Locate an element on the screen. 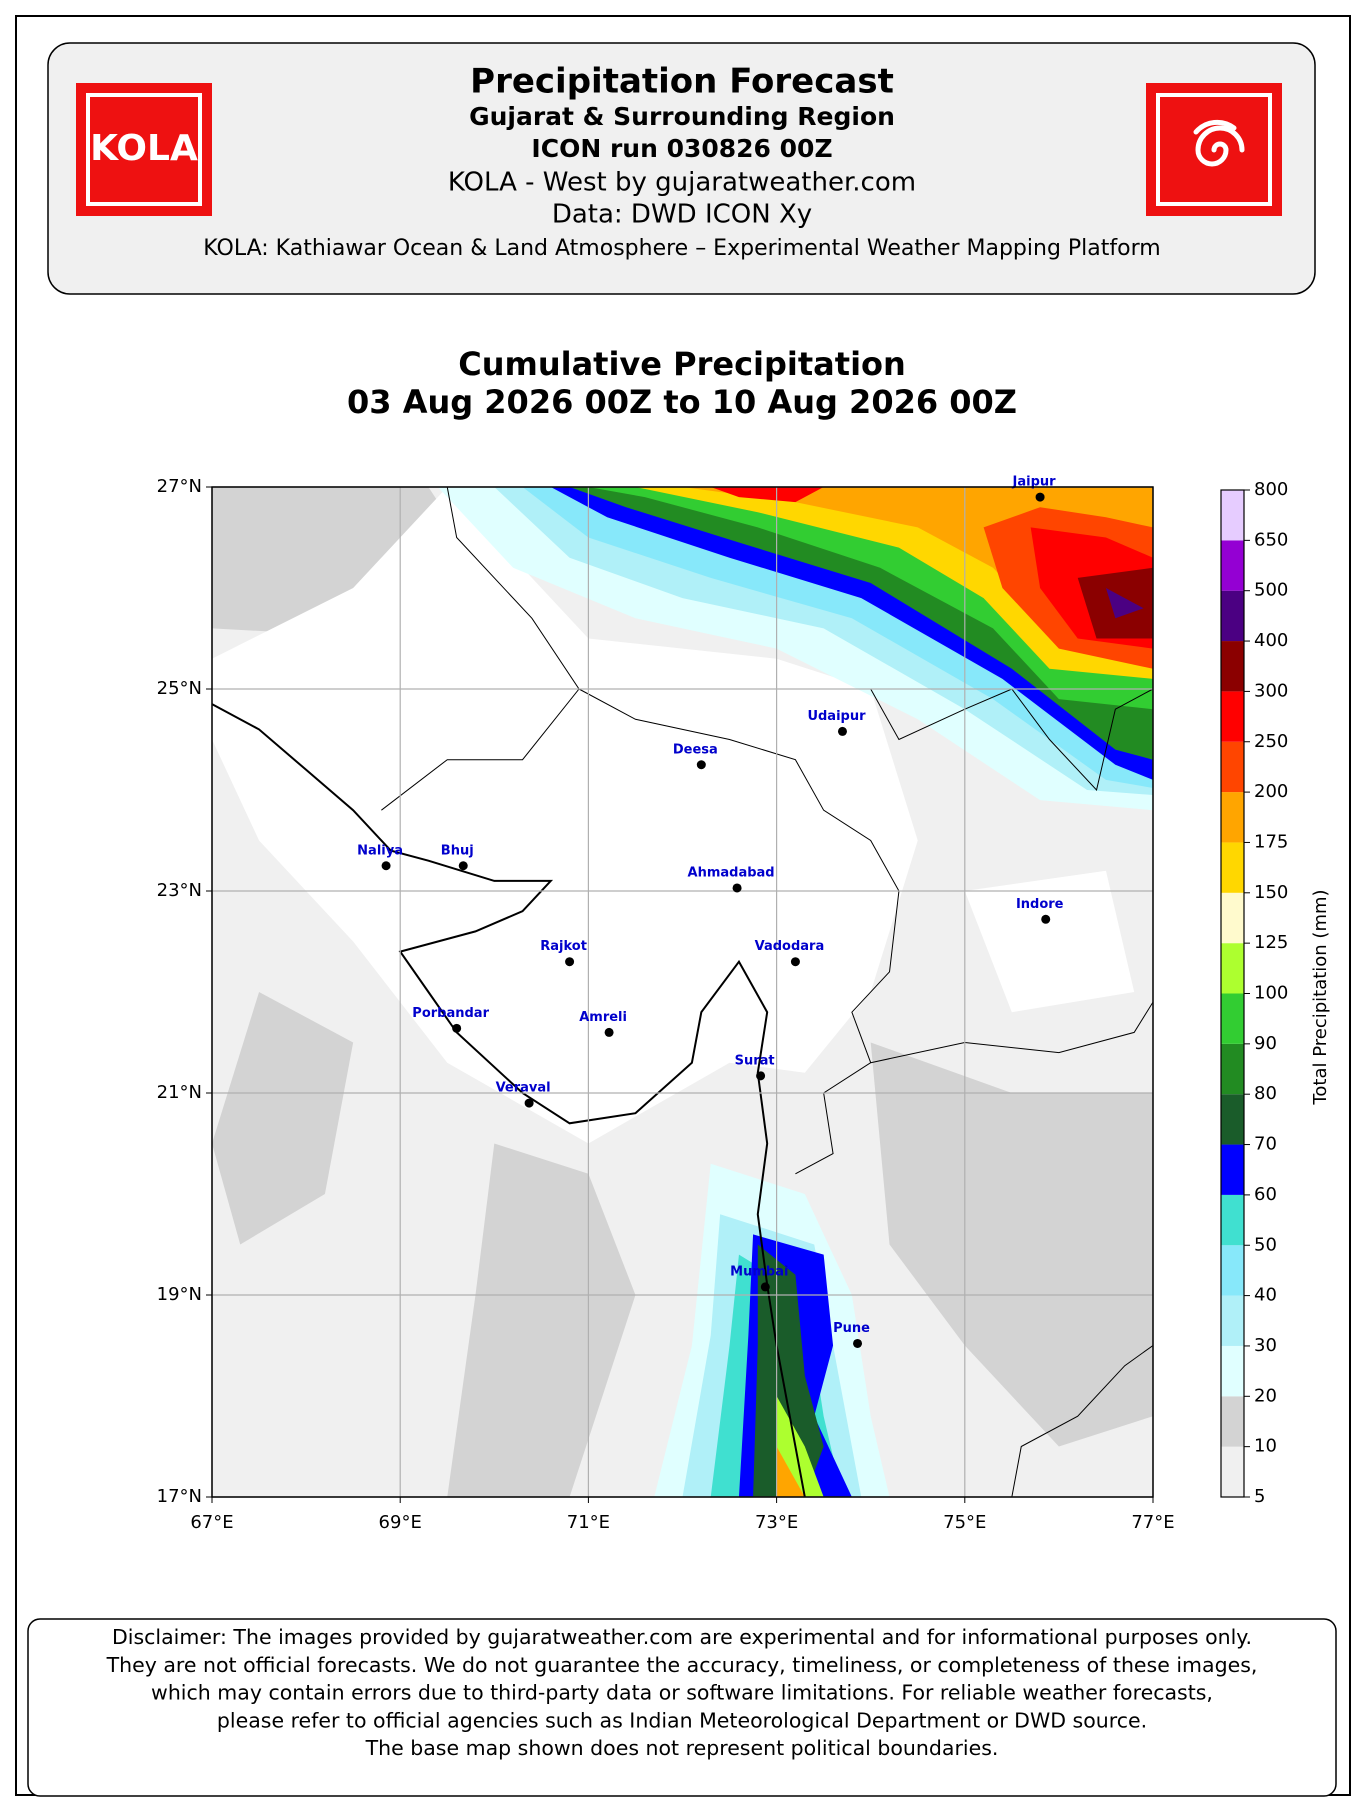  colorbar-tick-label: 50 is located at coordinates (1265, 1244).